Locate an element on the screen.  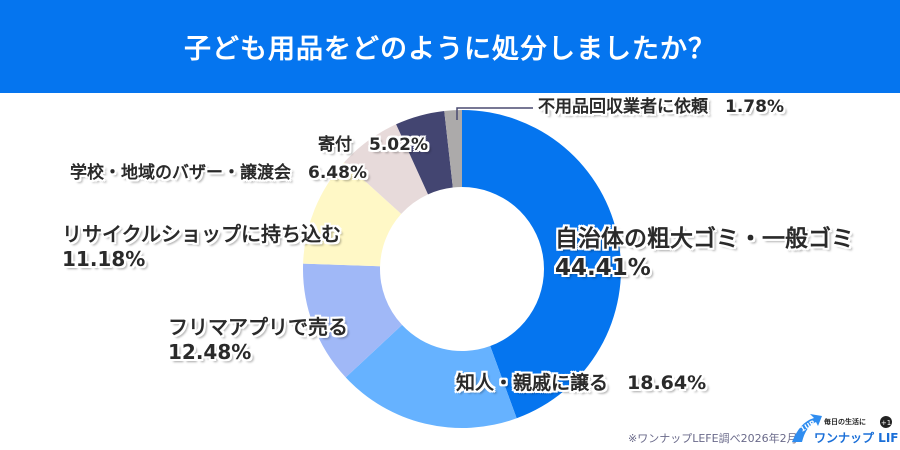
slice-label-recycle-shop: リサイクルショップに持ち込む 11.18% is located at coordinates (201, 247).